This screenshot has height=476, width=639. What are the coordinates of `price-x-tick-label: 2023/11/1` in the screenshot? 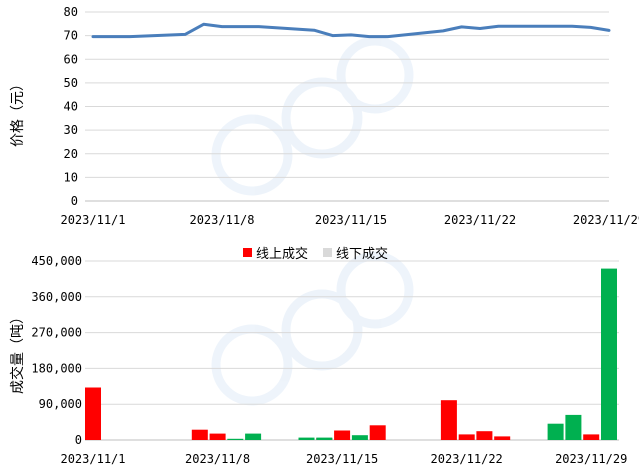 It's located at (92, 220).